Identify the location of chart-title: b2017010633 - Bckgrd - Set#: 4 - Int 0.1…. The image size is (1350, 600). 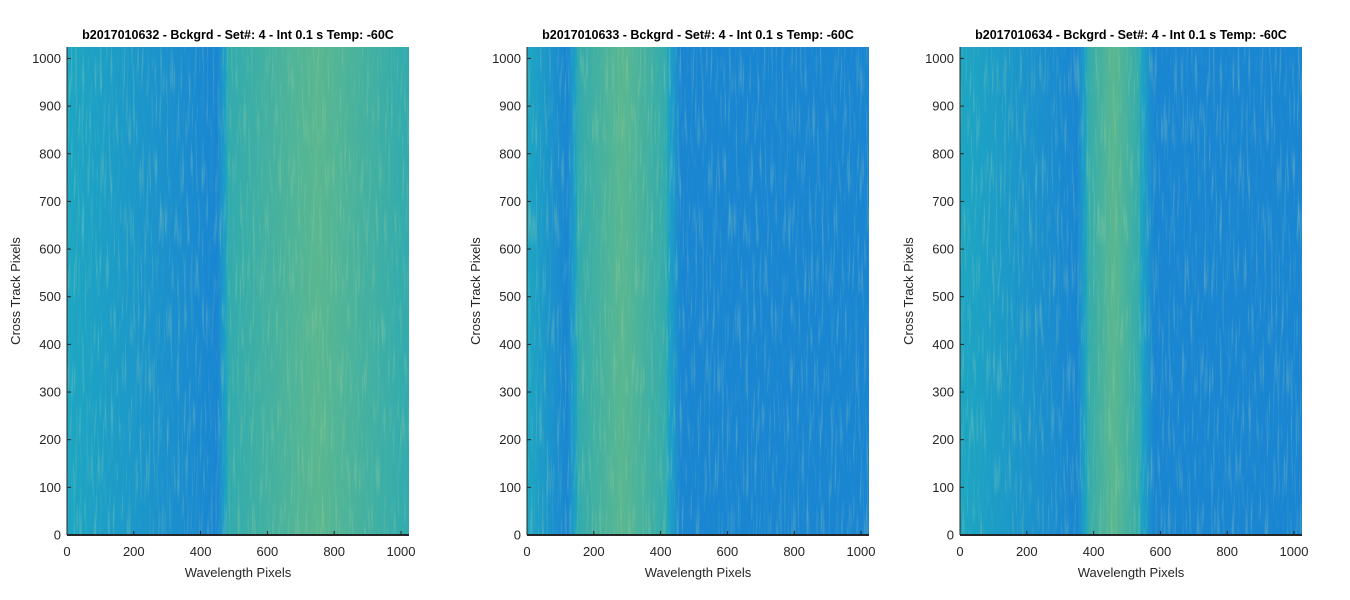
(698, 35).